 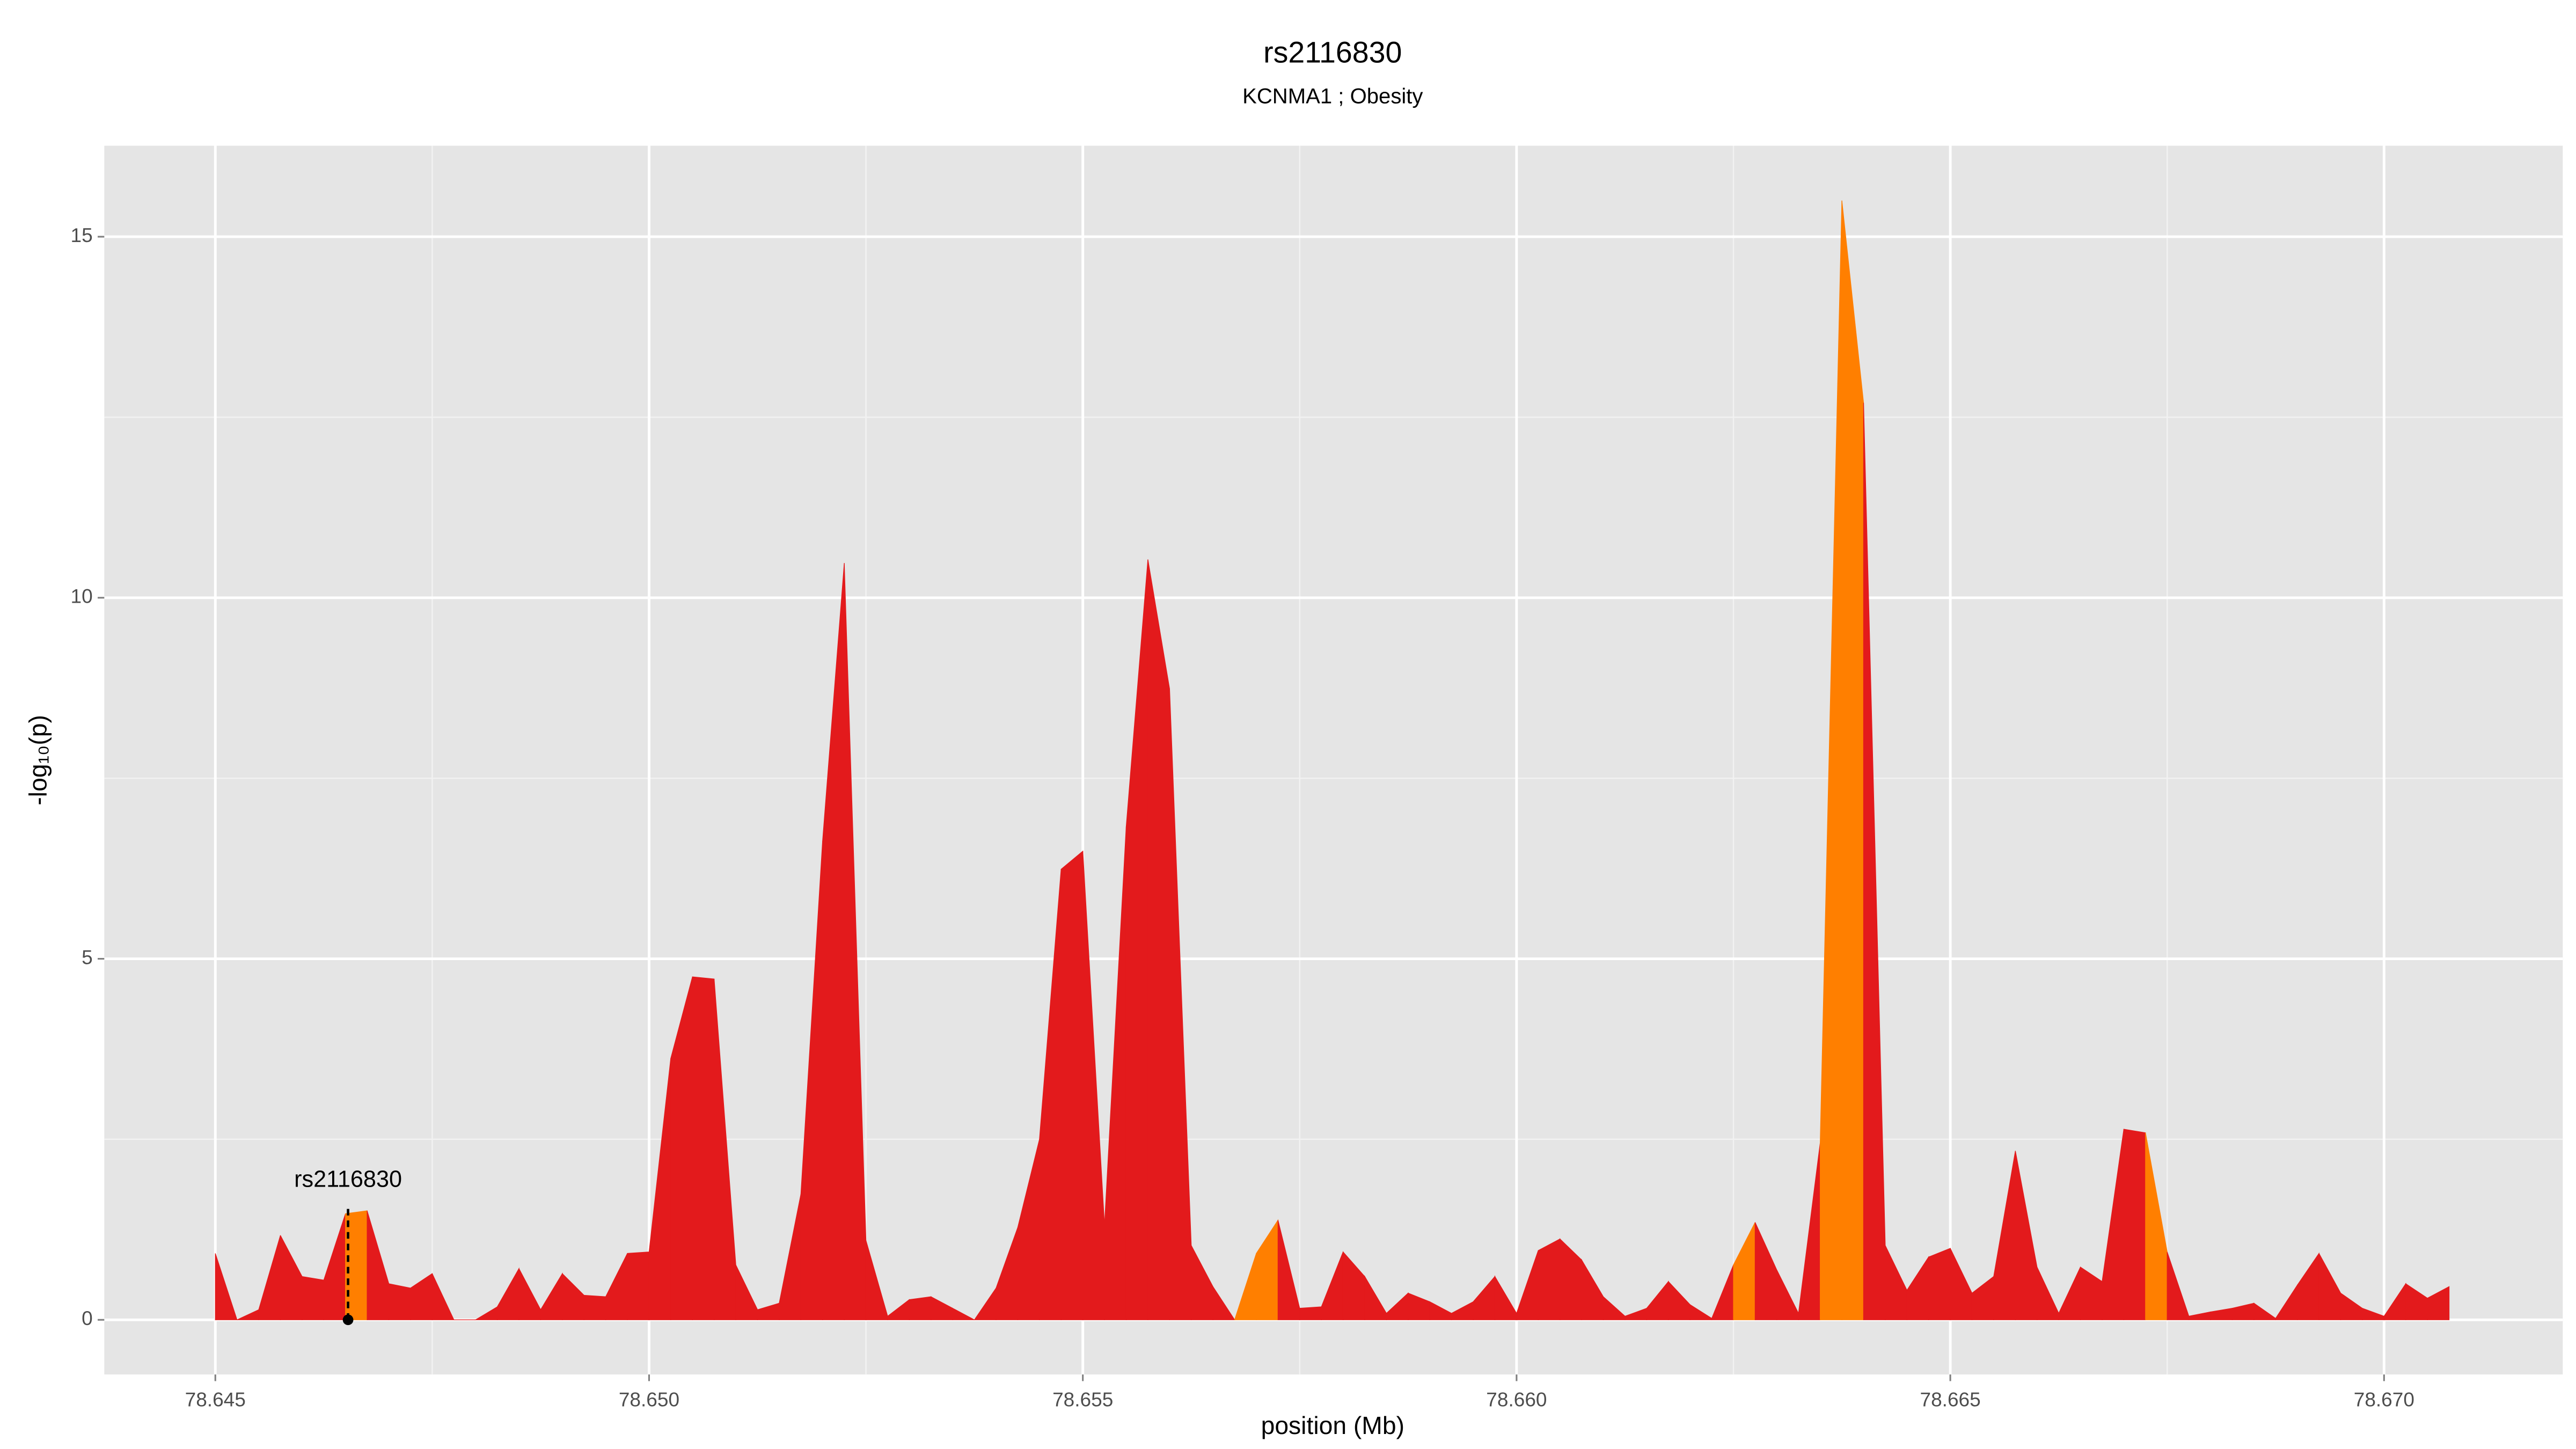 What do you see at coordinates (1082, 1399) in the screenshot?
I see `x-tick-label: 78.655` at bounding box center [1082, 1399].